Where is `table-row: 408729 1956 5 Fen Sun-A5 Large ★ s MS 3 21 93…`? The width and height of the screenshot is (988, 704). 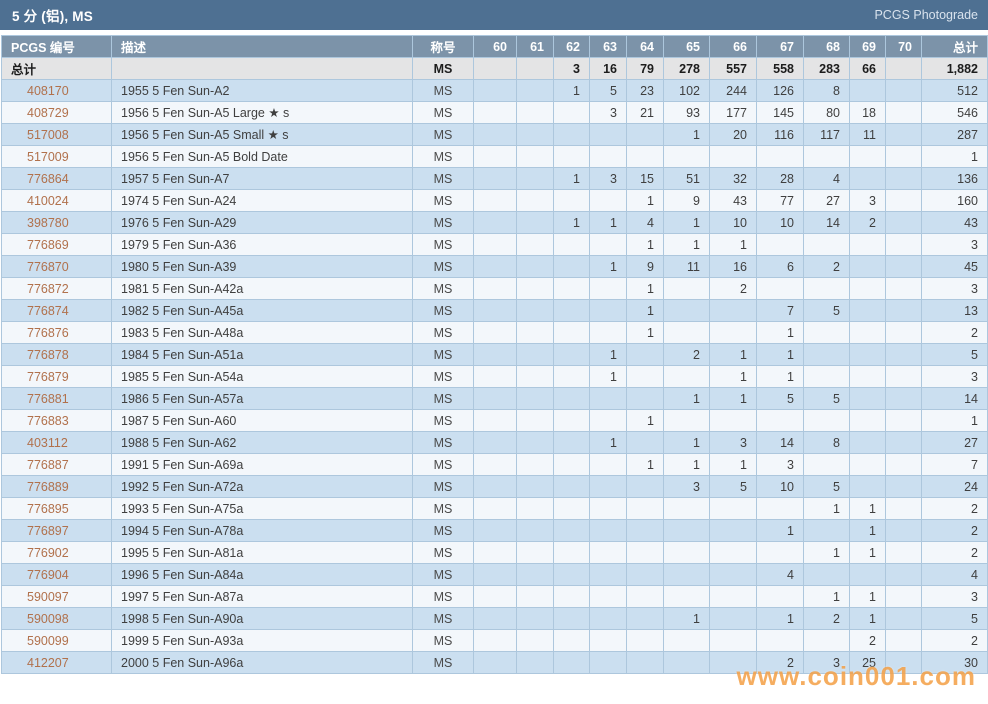
table-row: 408729 1956 5 Fen Sun-A5 Large ★ s MS 3 21 93… is located at coordinates (494, 112).